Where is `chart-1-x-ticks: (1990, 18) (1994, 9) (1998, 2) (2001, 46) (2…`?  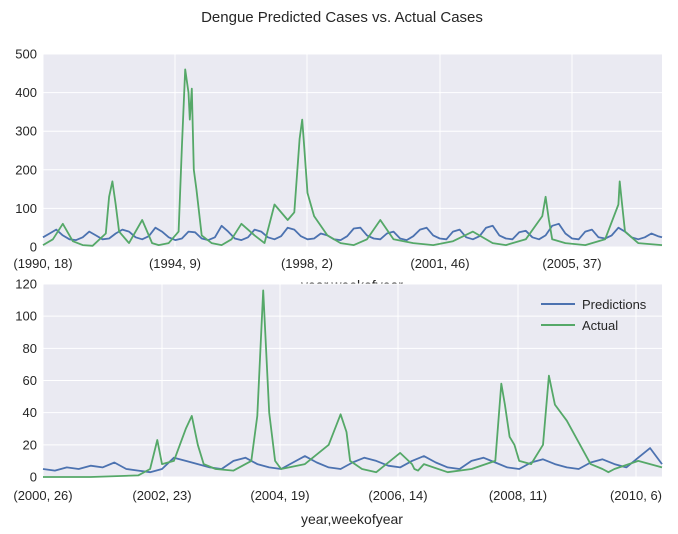
chart-1-x-ticks: (1990, 18) (1994, 9) (1998, 2) (2001, 46) (2… is located at coordinates (307, 263).